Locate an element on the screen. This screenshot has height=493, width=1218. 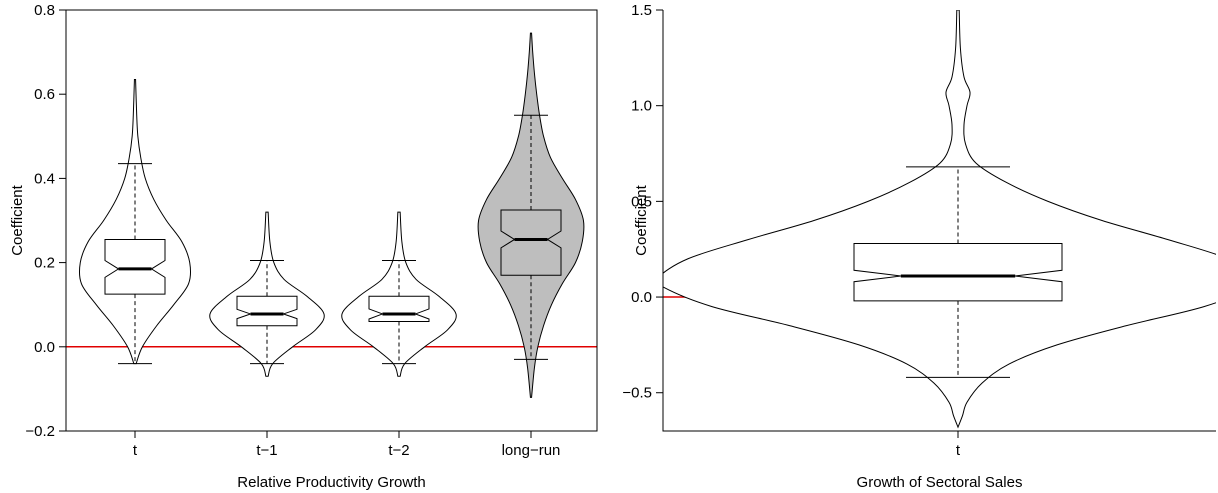
y-tick-label: 0.2 is located at coordinates (44, 263).